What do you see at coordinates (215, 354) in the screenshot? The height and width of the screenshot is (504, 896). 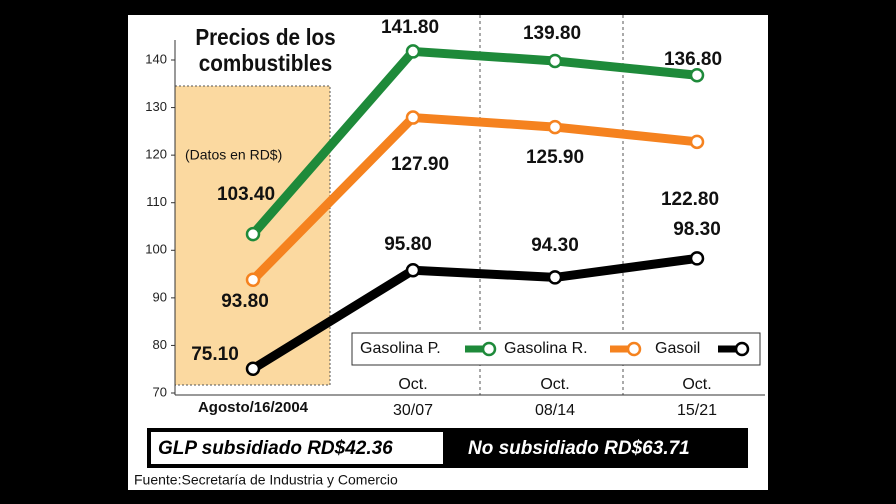 I see `value-label: 75.10` at bounding box center [215, 354].